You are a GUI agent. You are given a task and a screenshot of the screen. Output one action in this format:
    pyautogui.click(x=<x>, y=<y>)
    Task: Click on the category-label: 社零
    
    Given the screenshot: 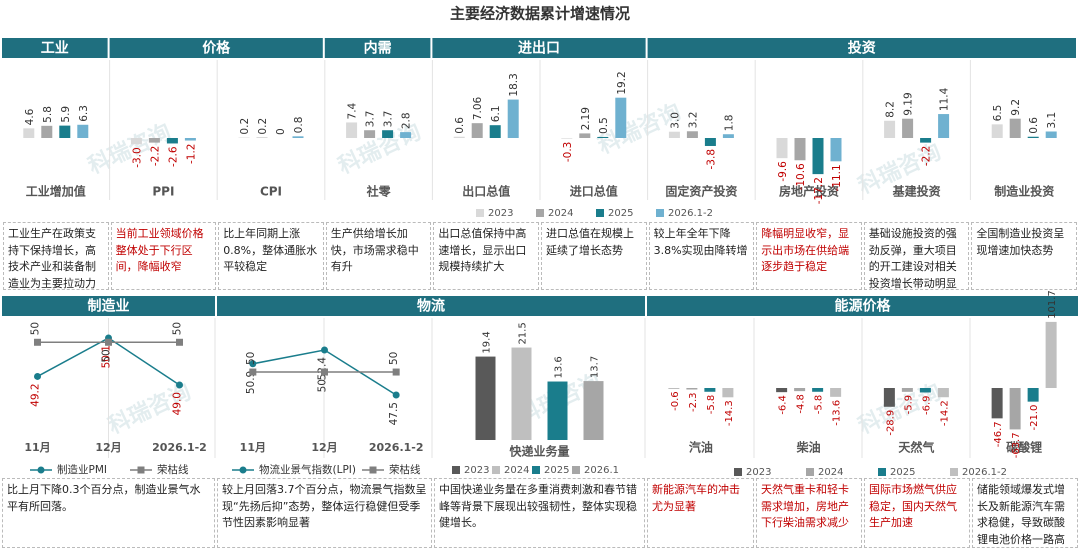 What is the action you would take?
    pyautogui.click(x=379, y=191)
    